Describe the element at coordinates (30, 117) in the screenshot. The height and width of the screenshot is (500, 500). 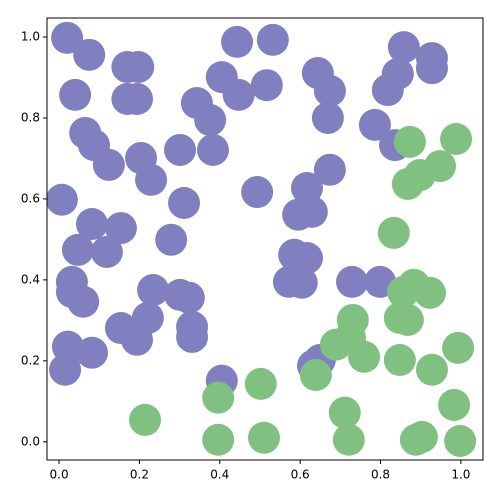
I see `y-tick-label: 0.8` at that location.